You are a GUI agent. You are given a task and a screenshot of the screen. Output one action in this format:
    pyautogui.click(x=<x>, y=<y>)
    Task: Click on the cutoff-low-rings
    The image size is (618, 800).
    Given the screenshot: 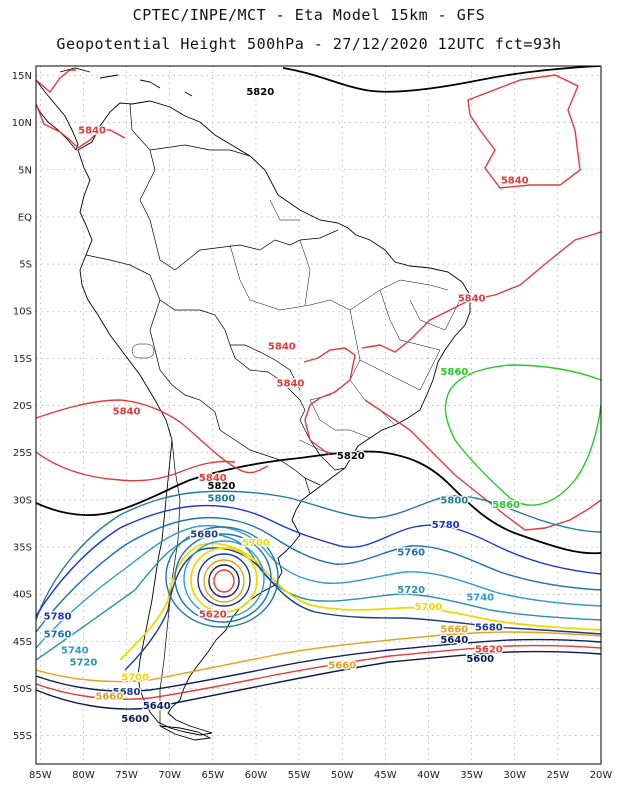 What is the action you would take?
    pyautogui.click(x=222, y=577)
    